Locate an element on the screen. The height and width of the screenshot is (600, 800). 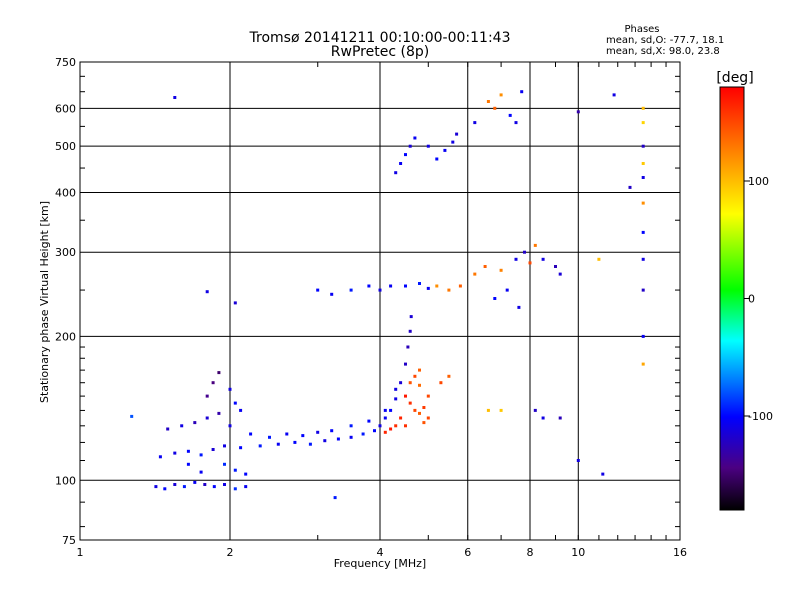
colorbar-label: [deg] is located at coordinates (734, 78).